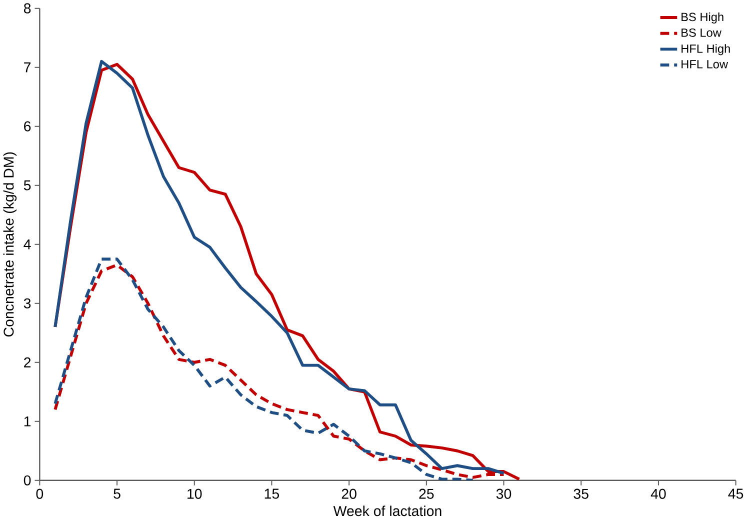 Image resolution: width=747 pixels, height=519 pixels. What do you see at coordinates (703, 18) in the screenshot?
I see `legend-label: BS High` at bounding box center [703, 18].